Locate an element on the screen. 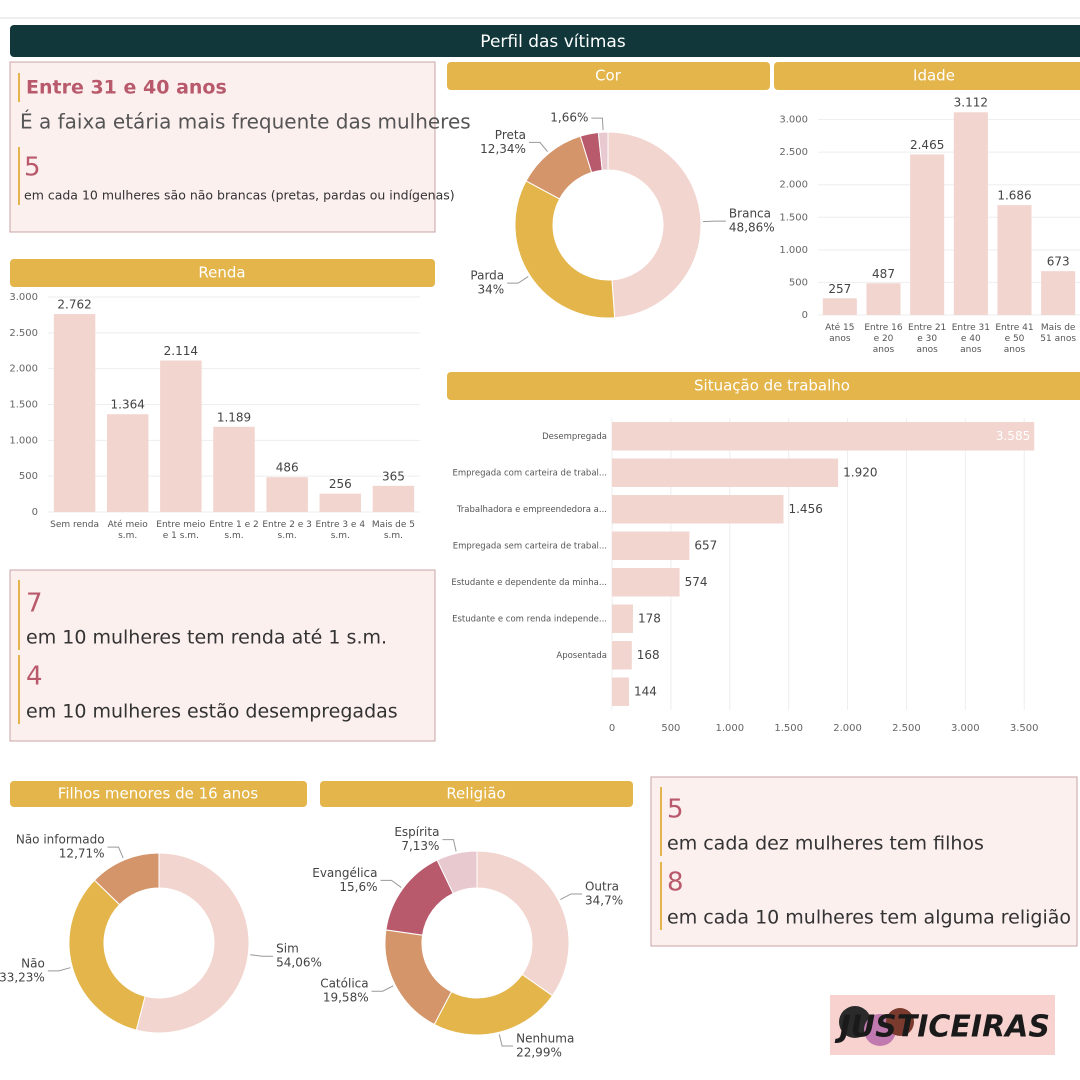  x-tick-label: 1.500 is located at coordinates (788, 728).